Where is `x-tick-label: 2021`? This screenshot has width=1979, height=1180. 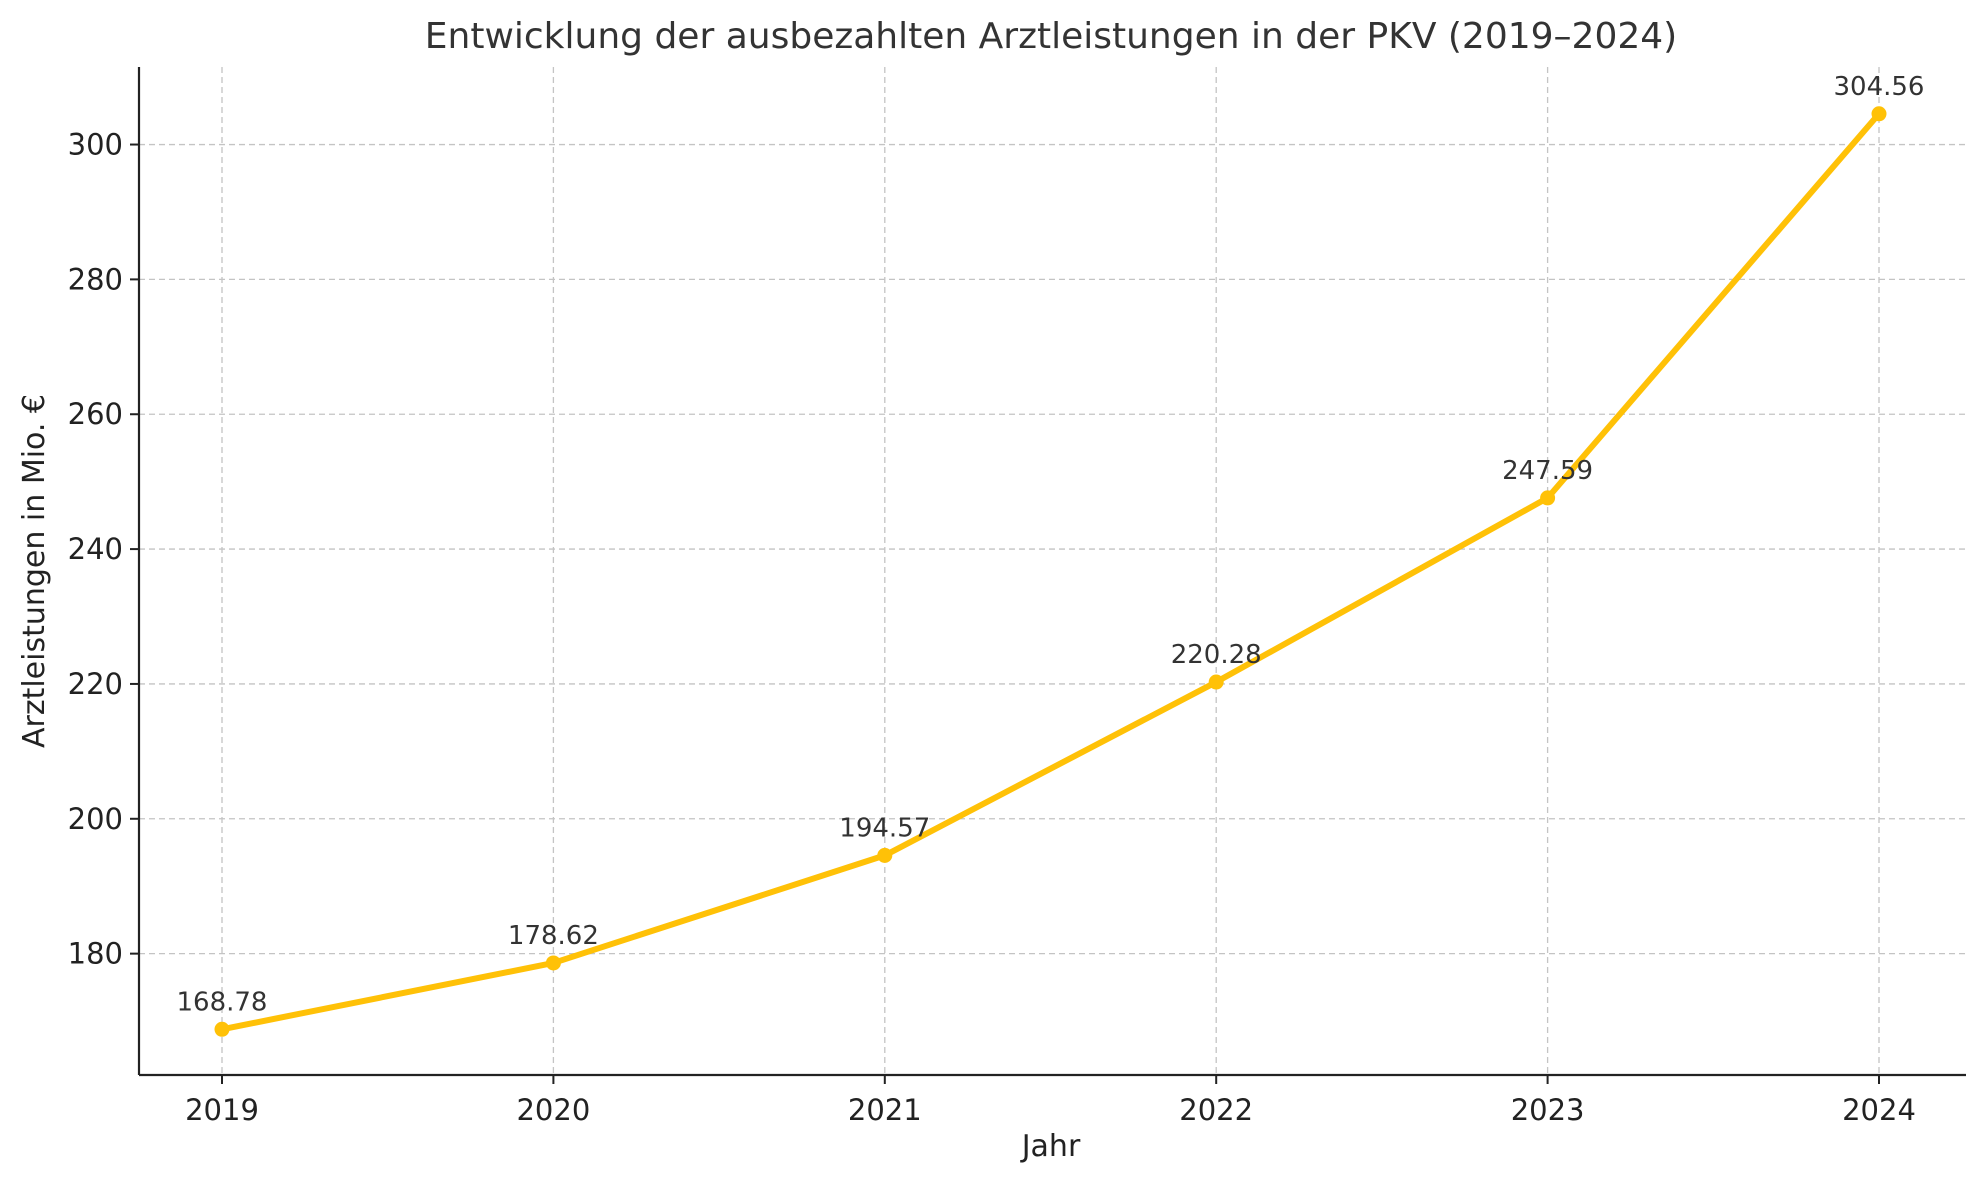
x-tick-label: 2021 is located at coordinates (885, 1110).